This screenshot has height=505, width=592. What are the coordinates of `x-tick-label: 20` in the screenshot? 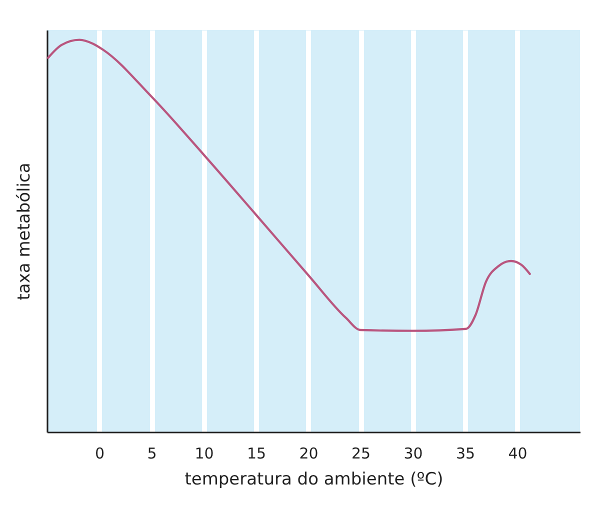 It's located at (308, 453).